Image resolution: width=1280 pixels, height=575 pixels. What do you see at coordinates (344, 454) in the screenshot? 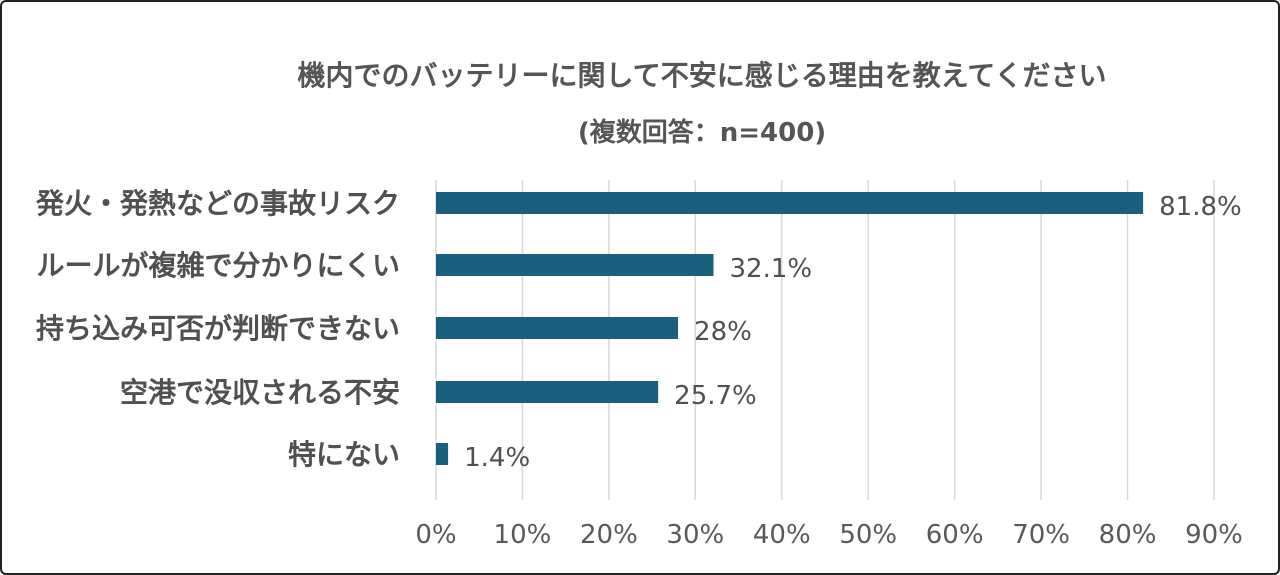
I see `category-label: 特にない` at bounding box center [344, 454].